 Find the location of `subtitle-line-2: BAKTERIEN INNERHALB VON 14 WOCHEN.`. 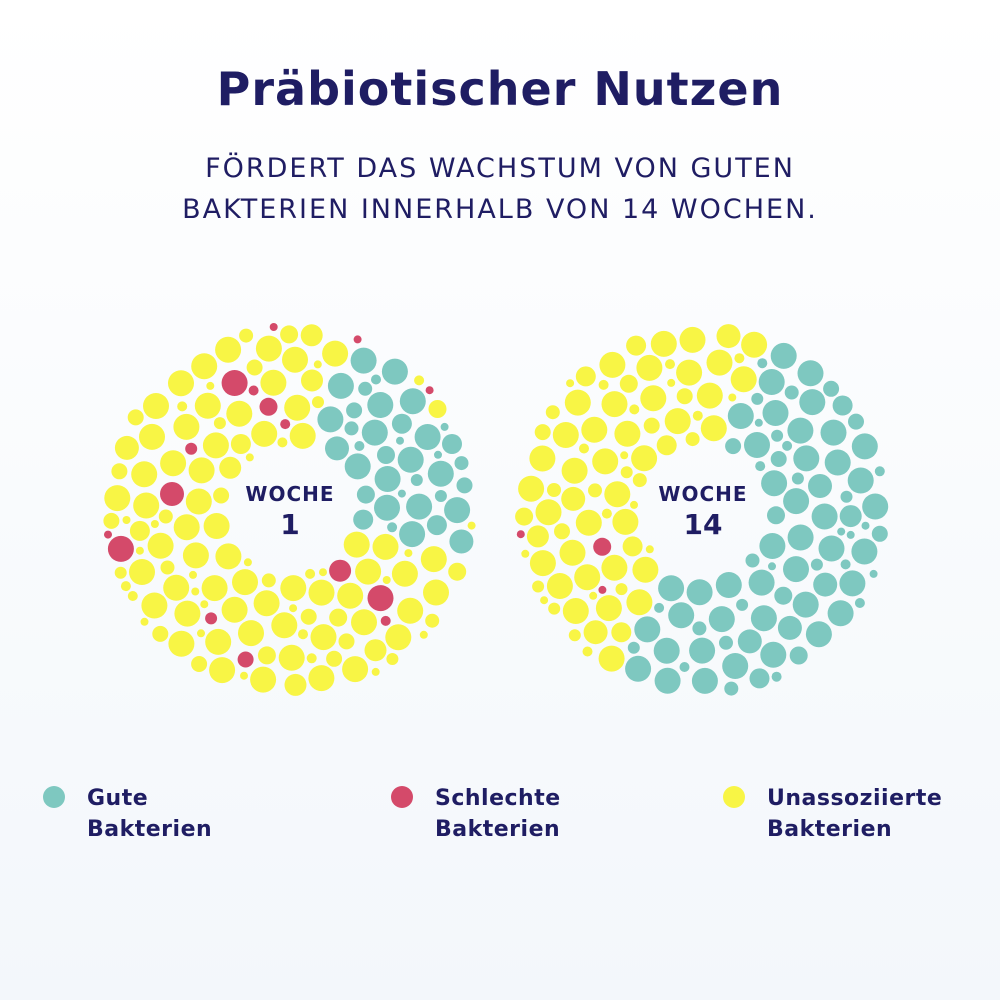

subtitle-line-2: BAKTERIEN INNERHALB VON 14 WOCHEN. is located at coordinates (500, 209).